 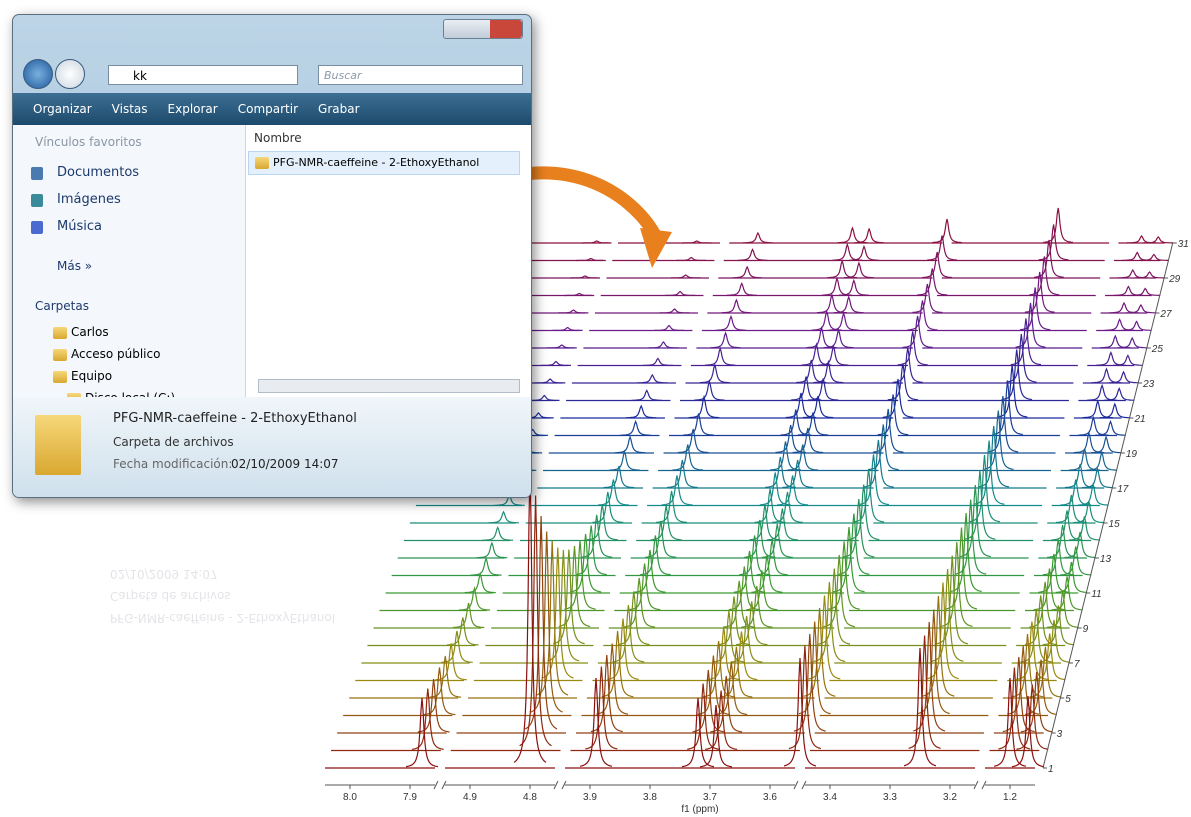 What do you see at coordinates (1010, 797) in the screenshot?
I see `x-tick-label: 1.2` at bounding box center [1010, 797].